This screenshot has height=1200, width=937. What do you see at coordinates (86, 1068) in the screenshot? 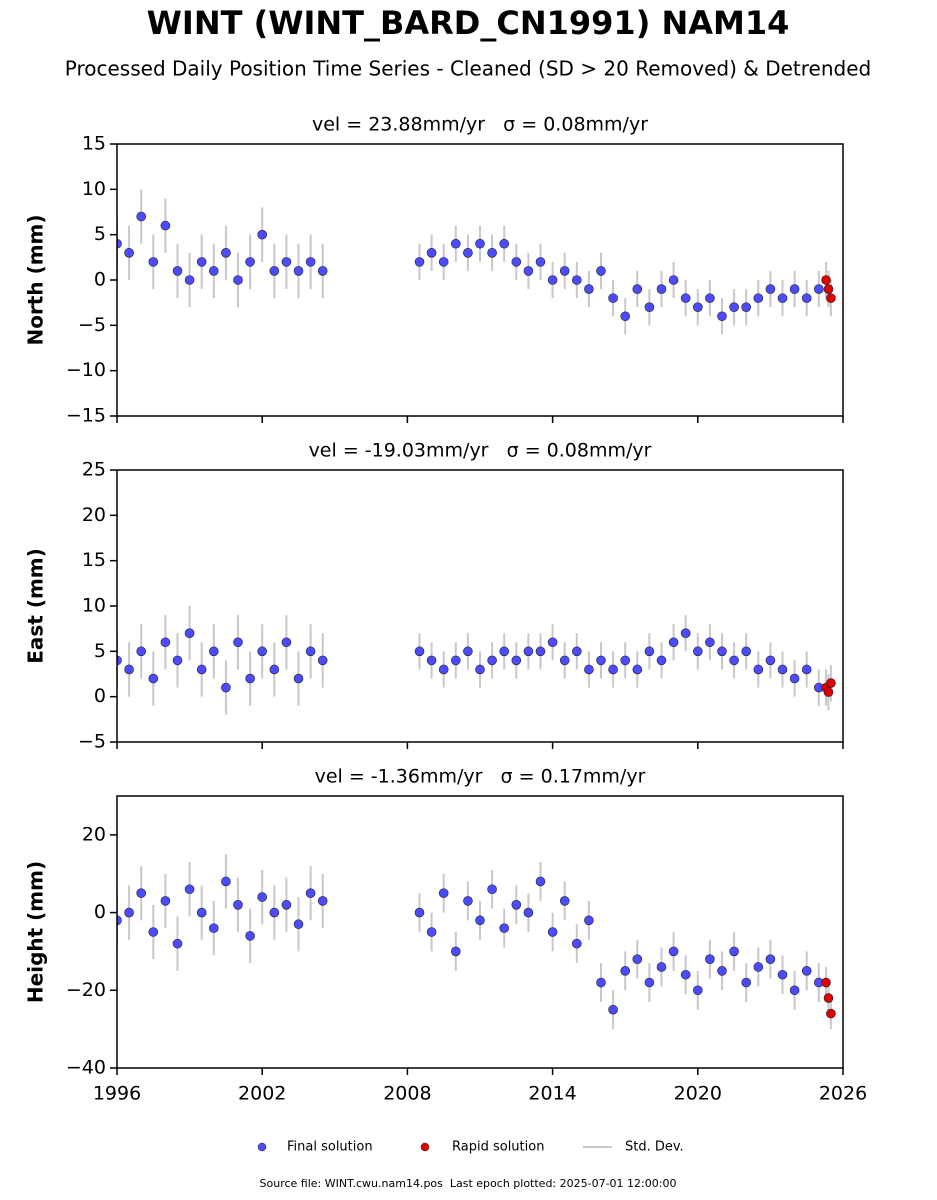
I see `y-tick-label: −40` at bounding box center [86, 1068].